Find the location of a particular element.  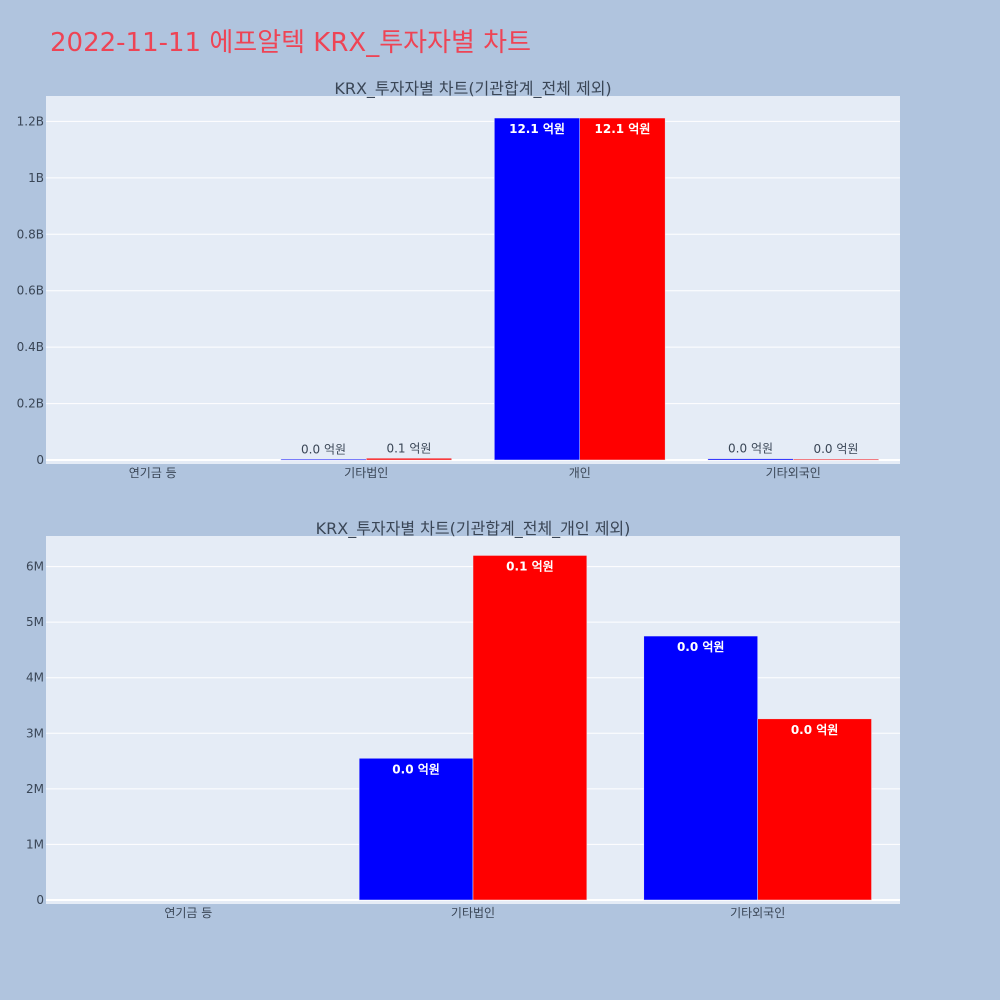

chart1-x-tick-label: 기타법인 is located at coordinates (366, 473).